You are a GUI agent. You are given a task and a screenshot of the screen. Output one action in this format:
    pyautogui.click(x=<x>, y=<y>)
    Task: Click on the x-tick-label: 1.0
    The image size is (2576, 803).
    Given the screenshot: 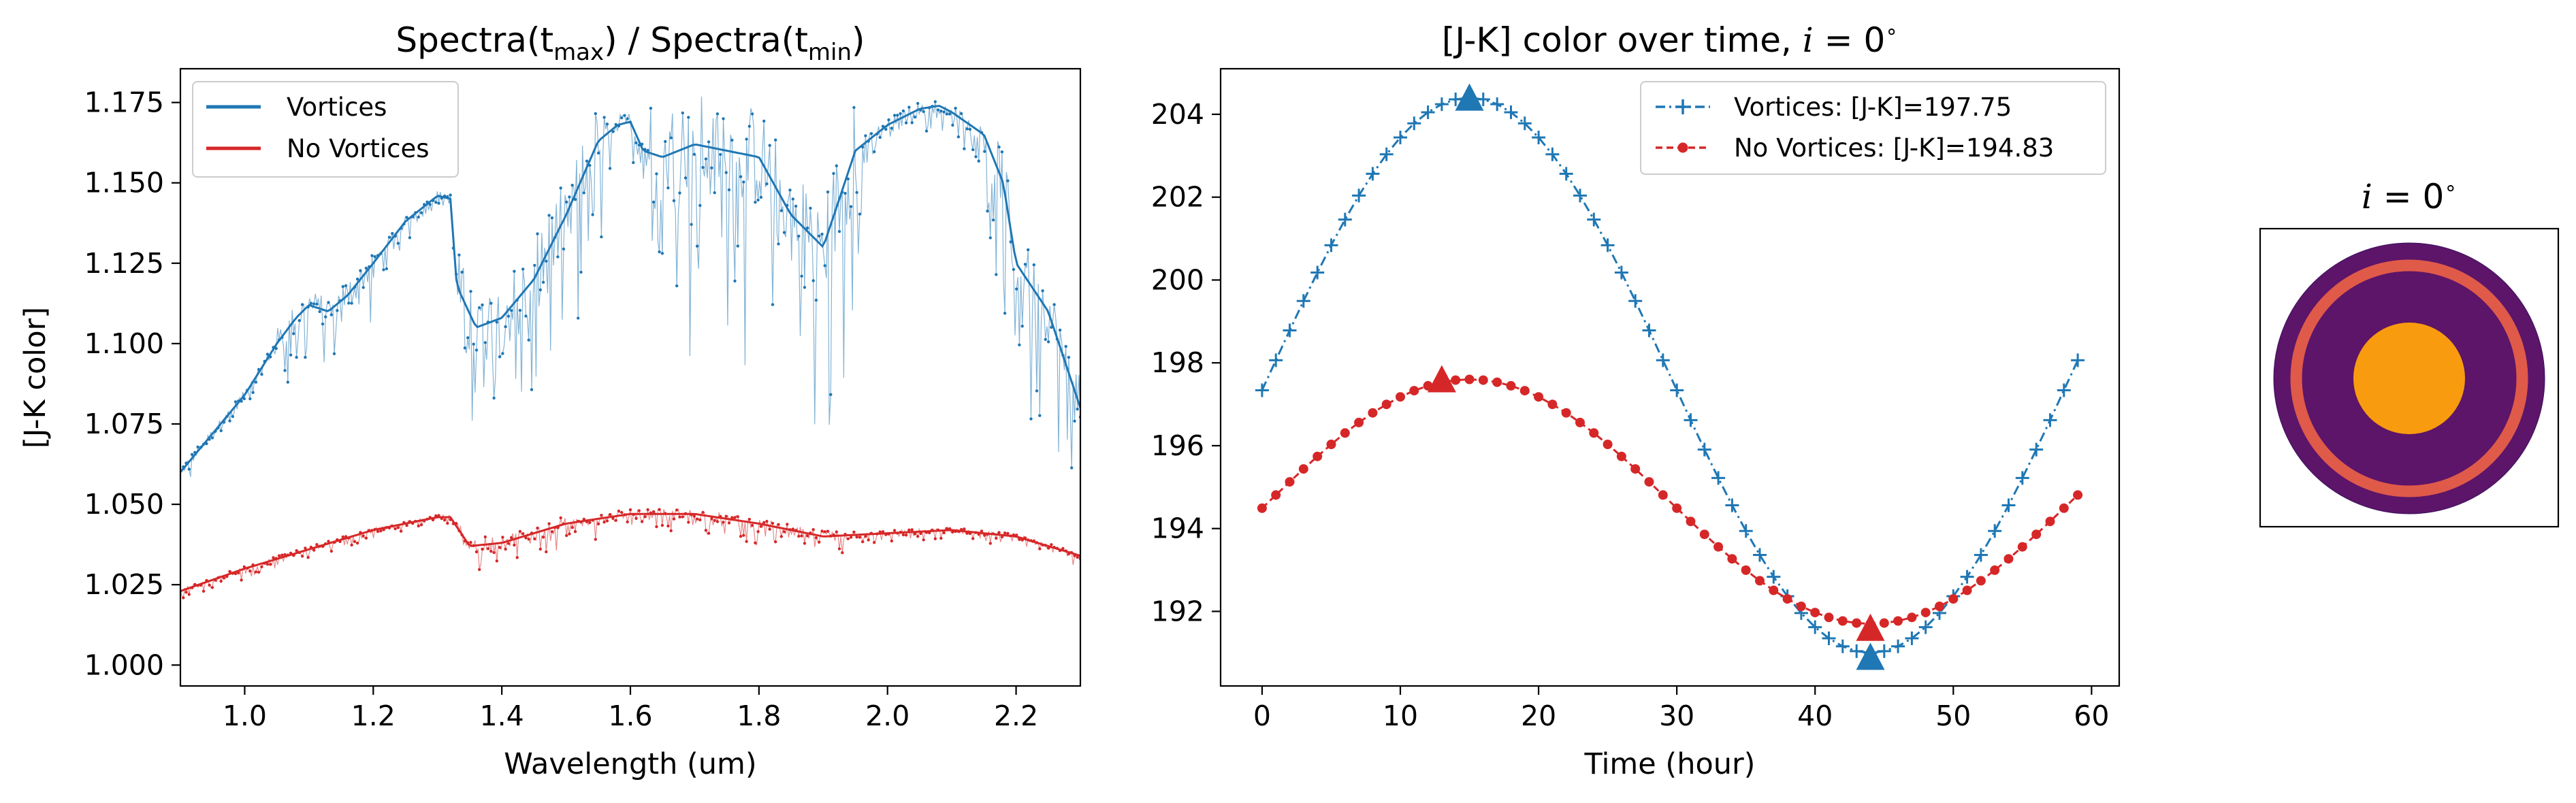 What is the action you would take?
    pyautogui.click(x=245, y=716)
    